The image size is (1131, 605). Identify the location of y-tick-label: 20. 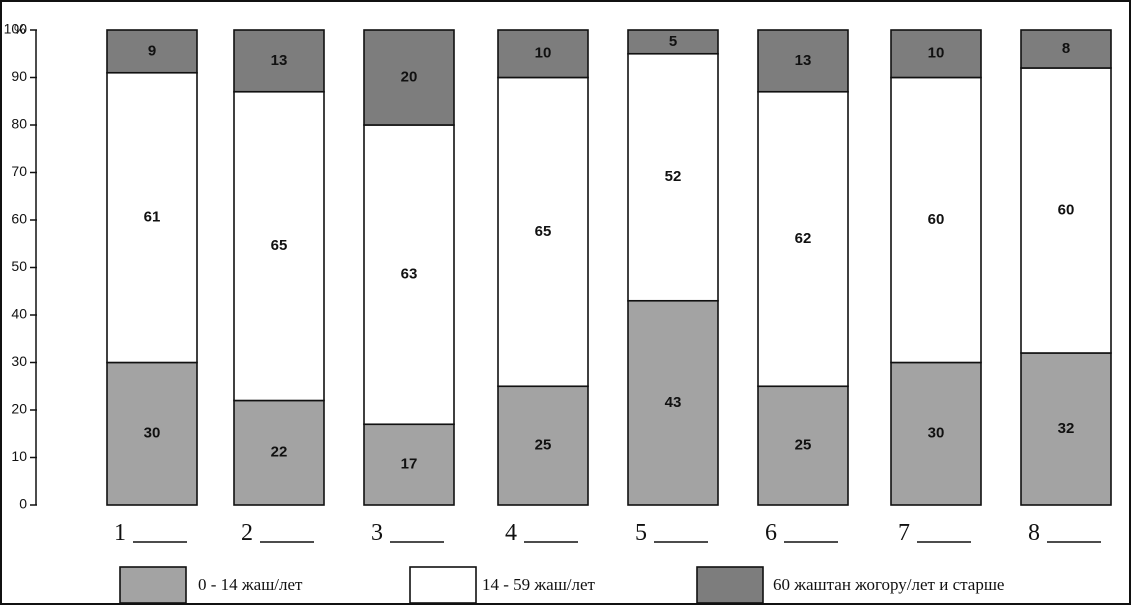
(19, 409).